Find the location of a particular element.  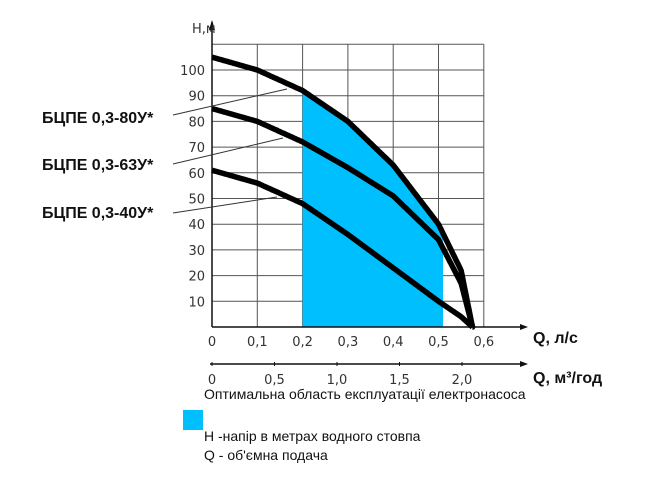

x-axis-arrow-icon is located at coordinates (524, 327).